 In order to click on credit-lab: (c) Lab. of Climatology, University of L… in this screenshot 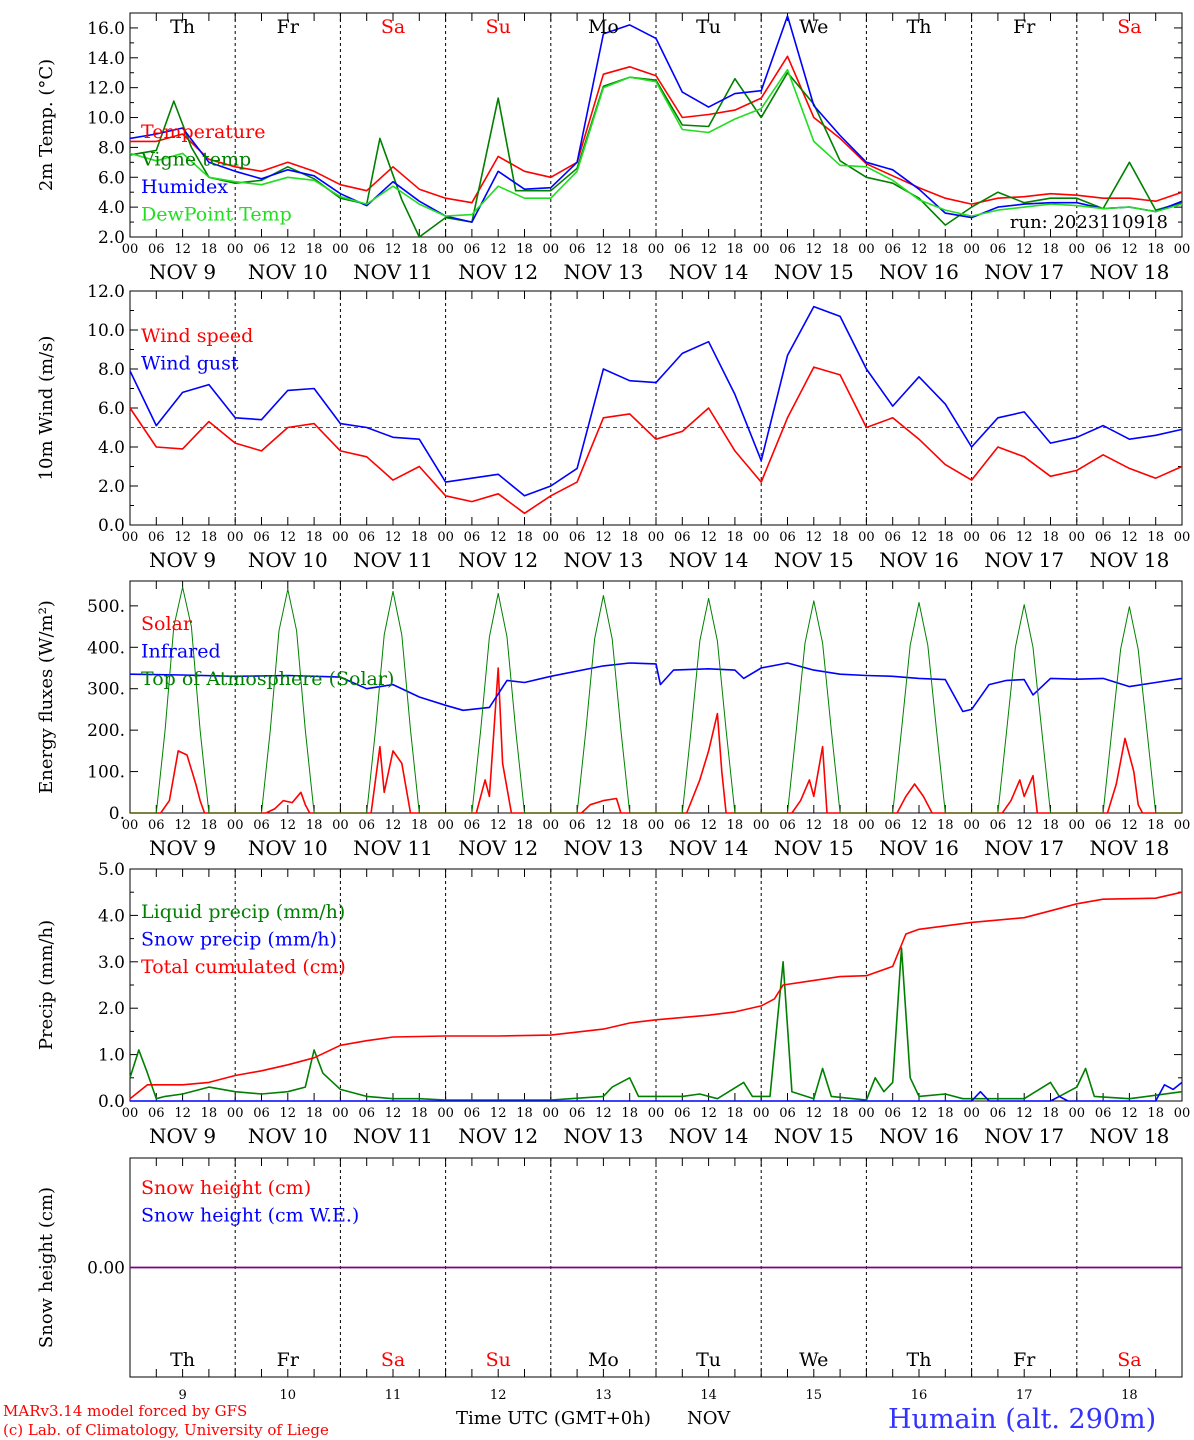, I will do `click(166, 1430)`.